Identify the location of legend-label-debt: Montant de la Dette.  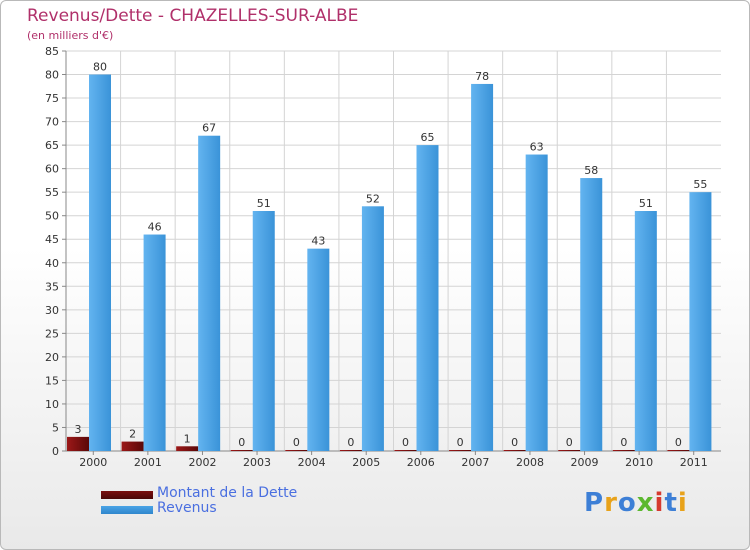
(227, 493).